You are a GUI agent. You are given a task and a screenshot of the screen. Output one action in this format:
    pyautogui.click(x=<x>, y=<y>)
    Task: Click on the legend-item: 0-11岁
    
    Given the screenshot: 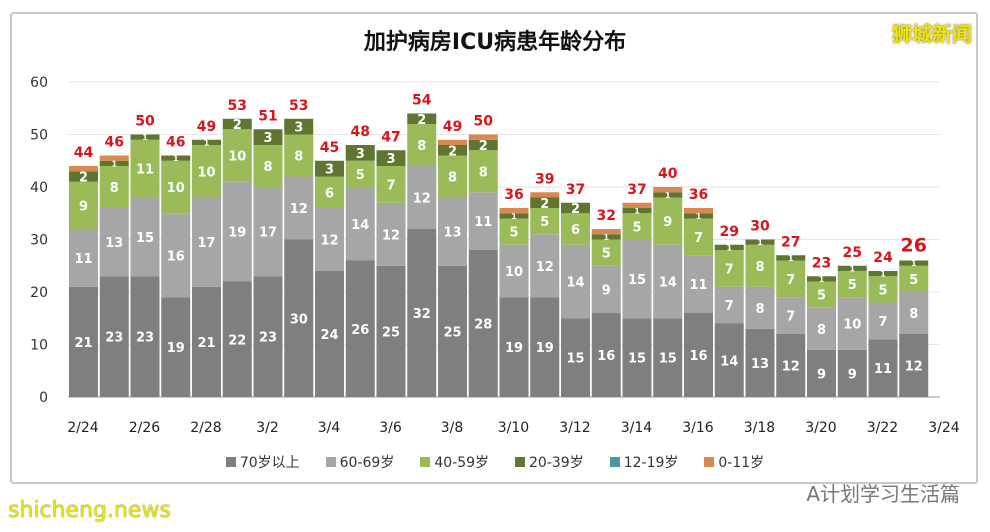 What is the action you would take?
    pyautogui.click(x=734, y=462)
    